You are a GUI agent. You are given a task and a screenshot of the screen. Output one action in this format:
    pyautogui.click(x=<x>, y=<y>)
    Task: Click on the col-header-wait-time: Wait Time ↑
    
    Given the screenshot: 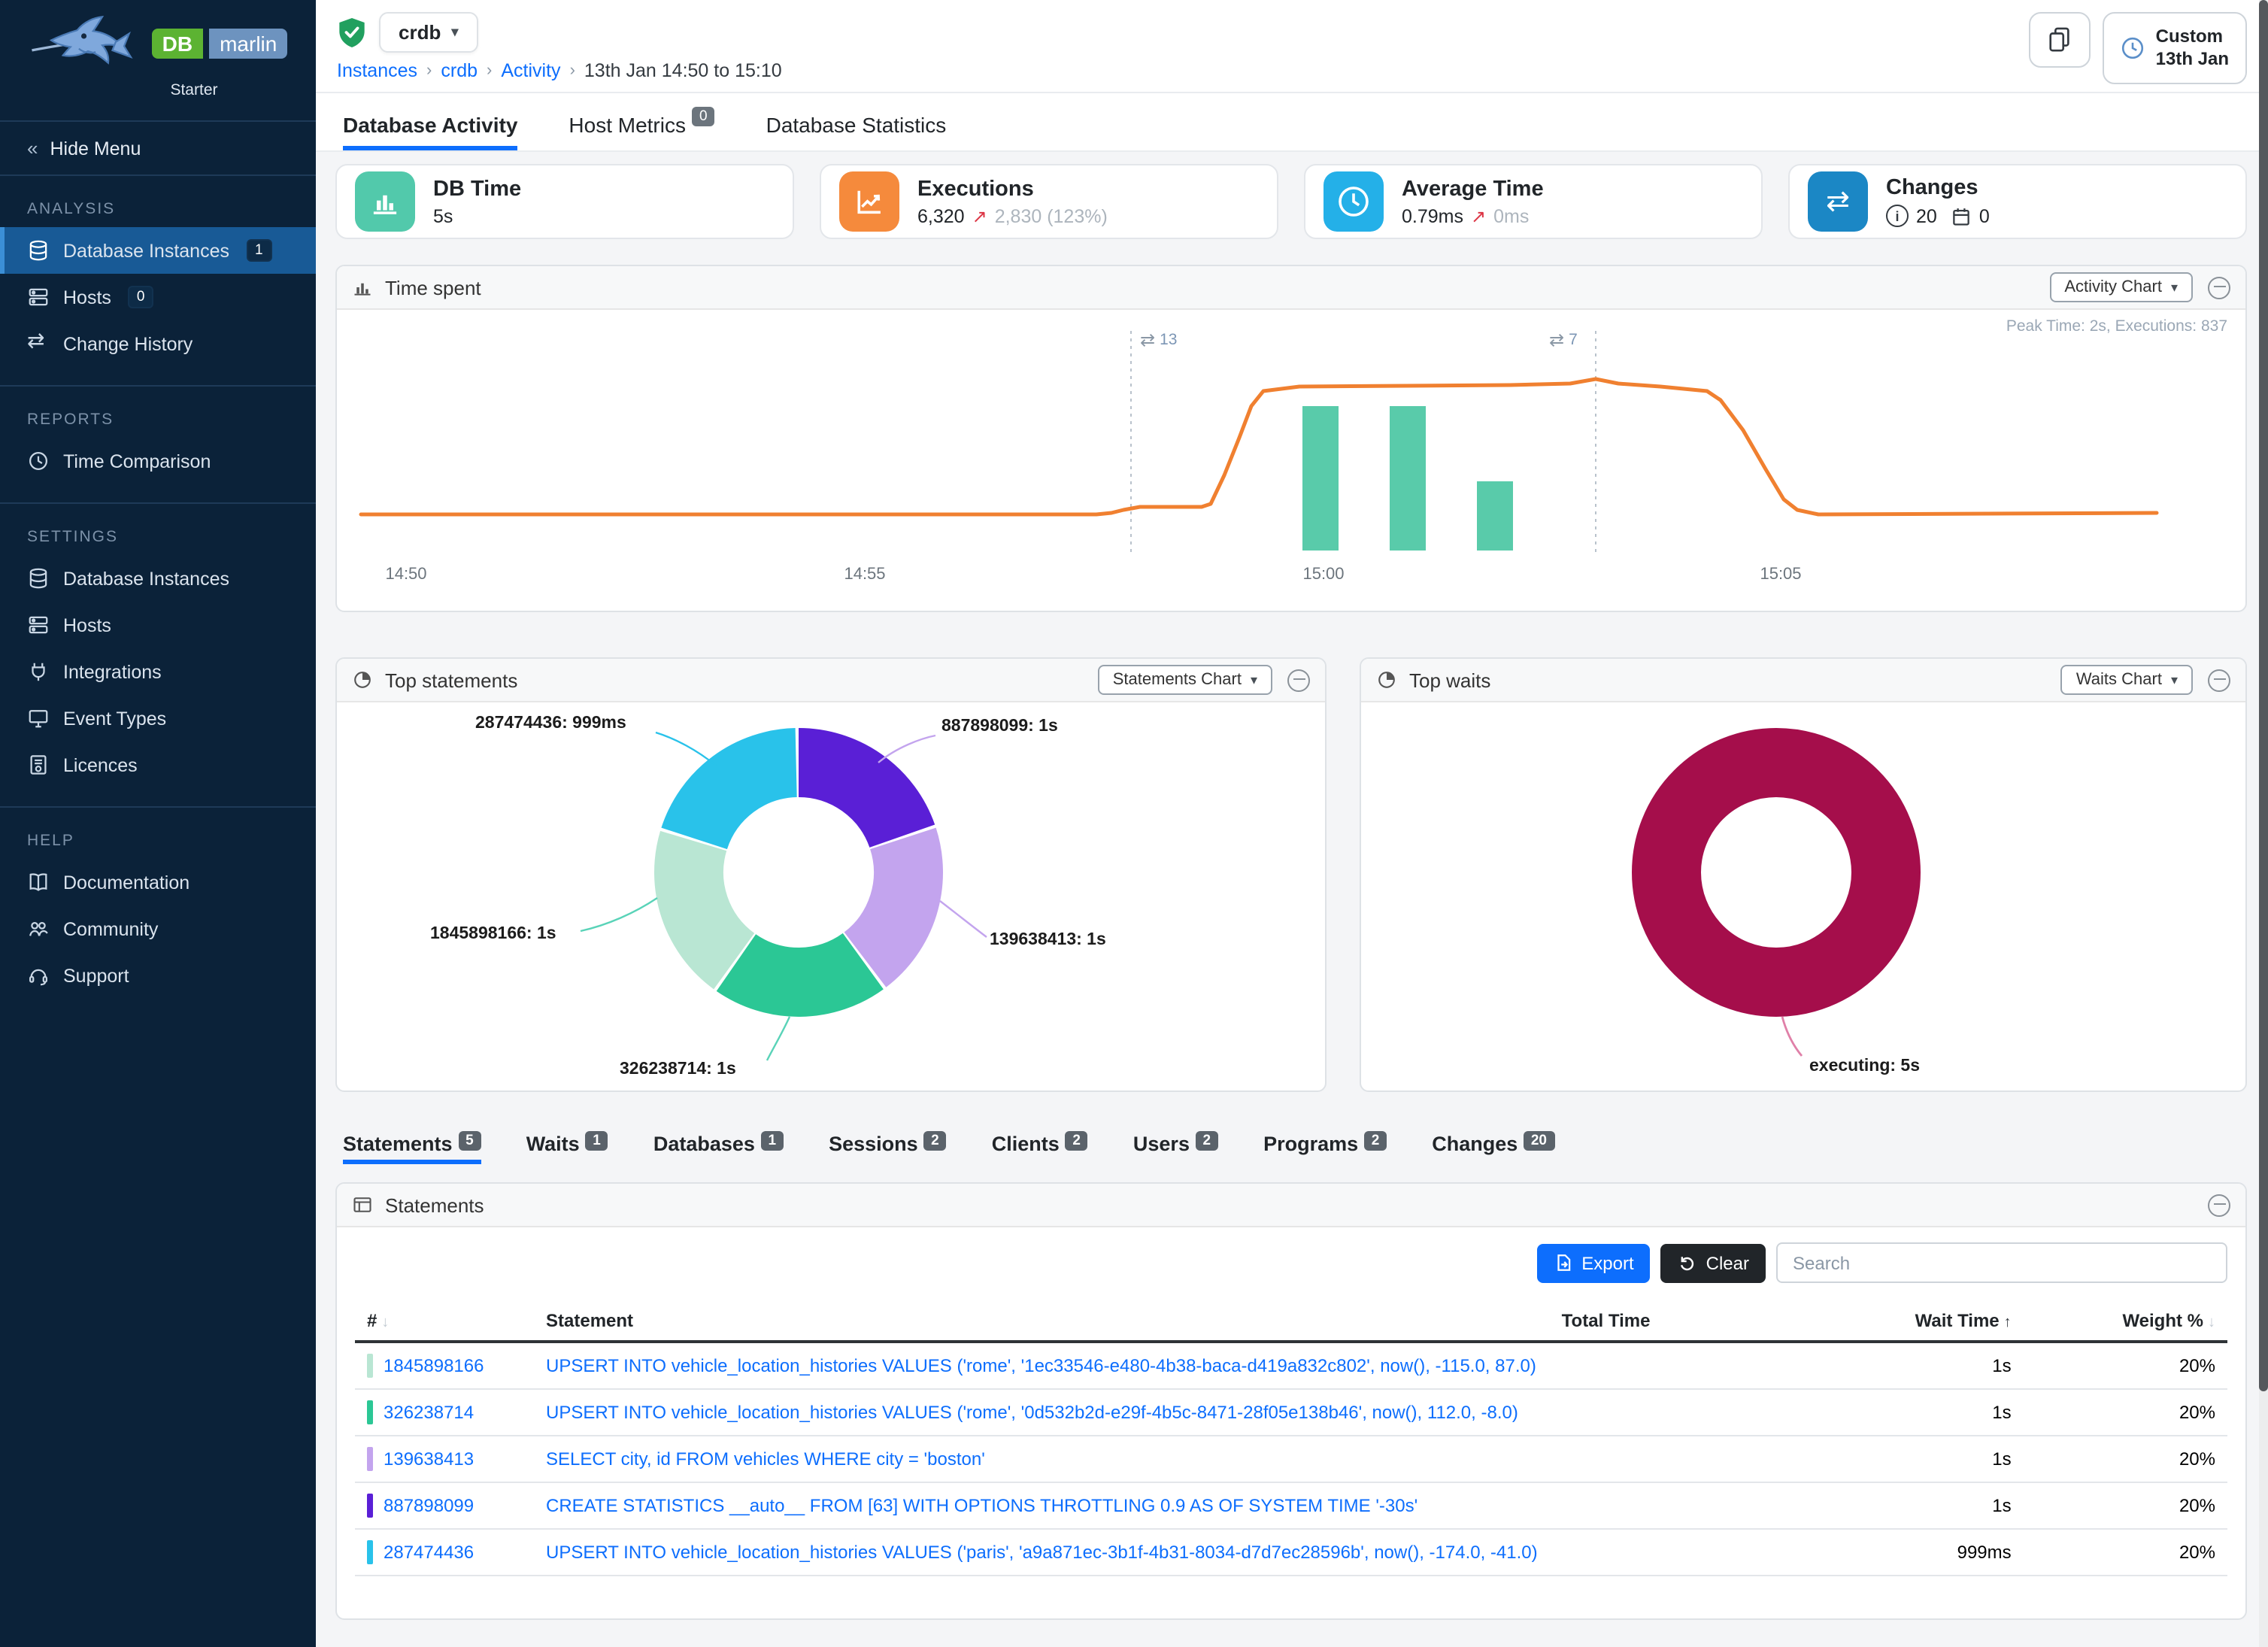 What is the action you would take?
    pyautogui.click(x=1911, y=1322)
    